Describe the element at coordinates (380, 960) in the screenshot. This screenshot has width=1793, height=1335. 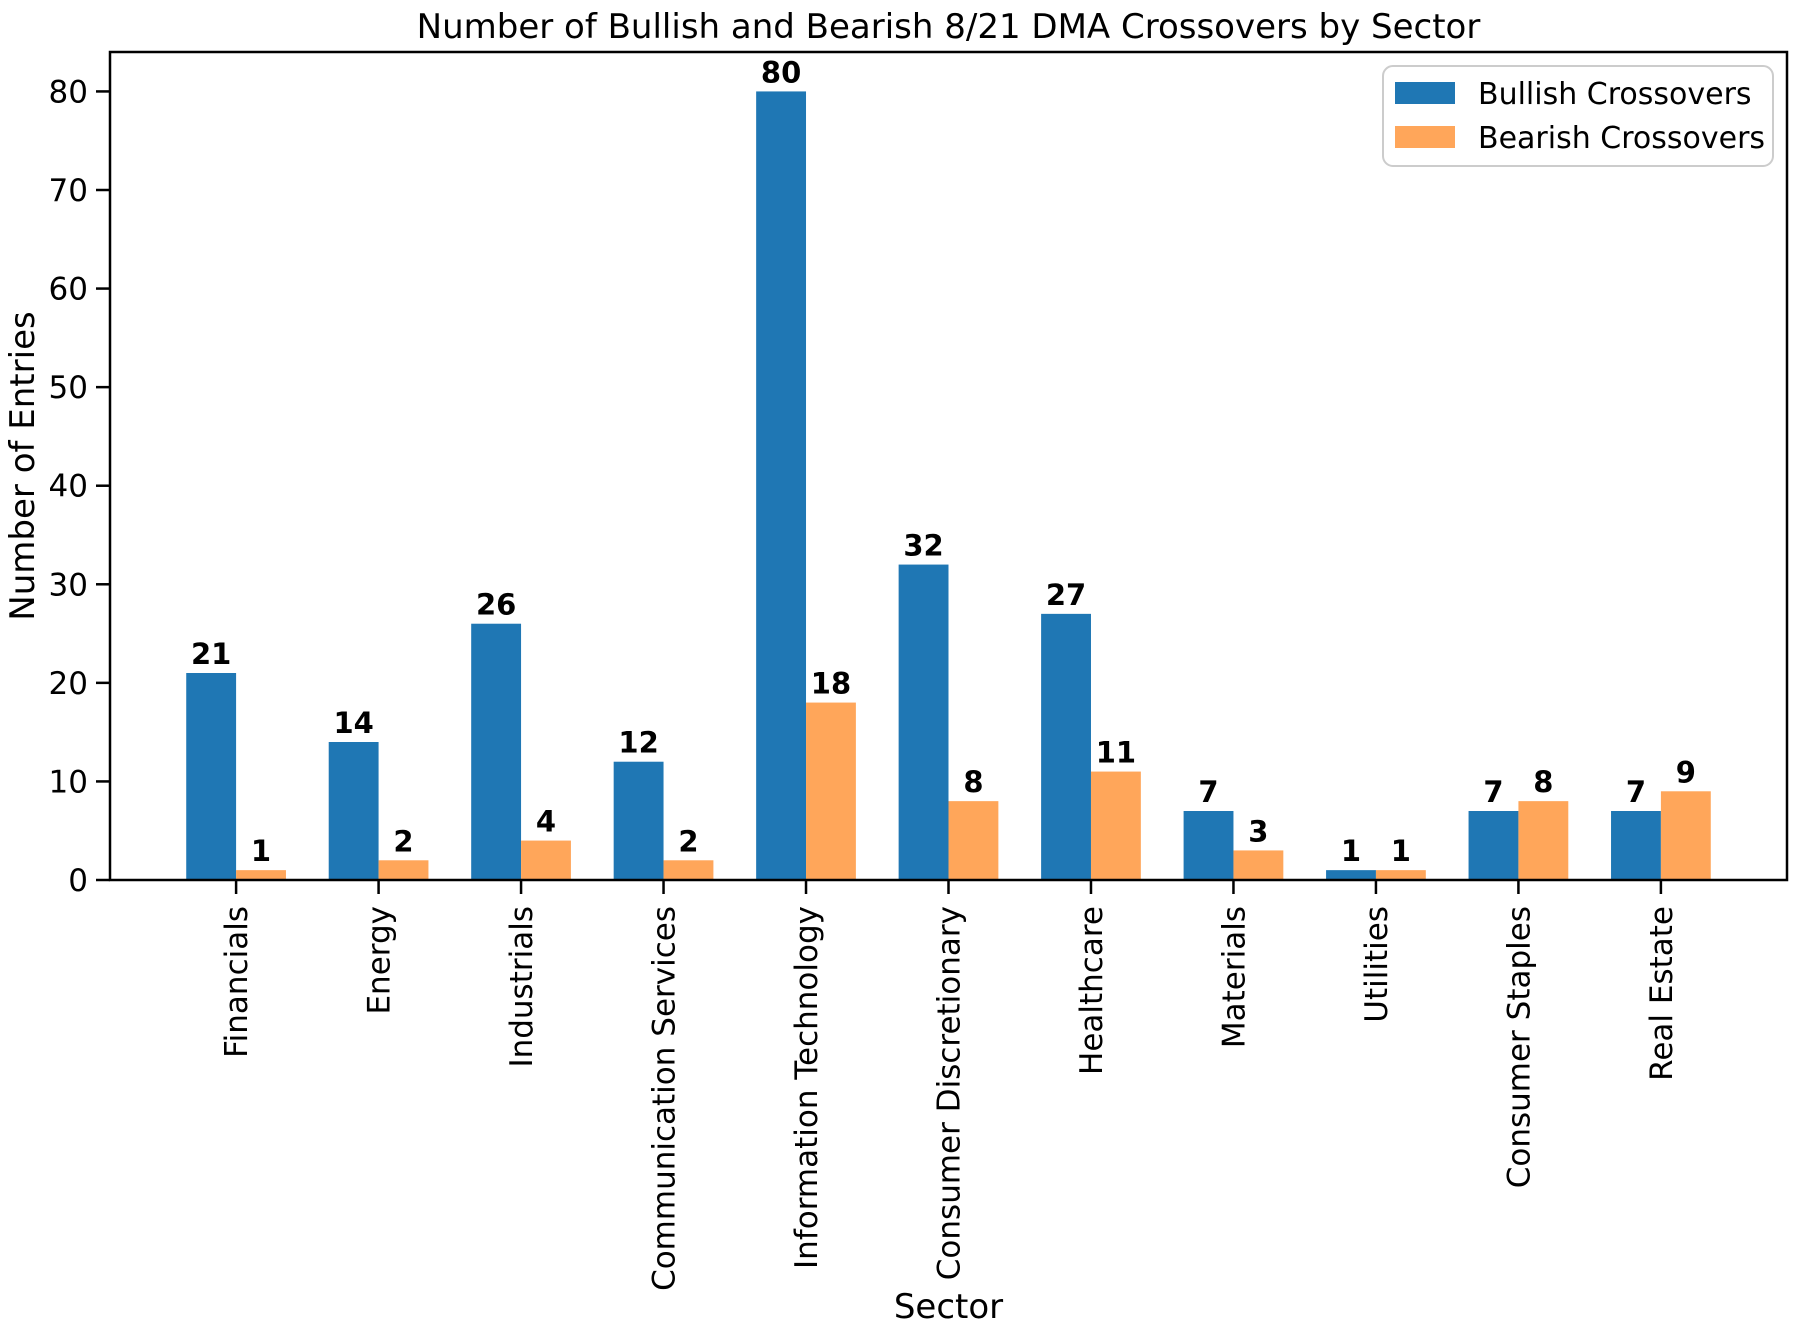
I see `x-tick-label-energy: Energy` at that location.